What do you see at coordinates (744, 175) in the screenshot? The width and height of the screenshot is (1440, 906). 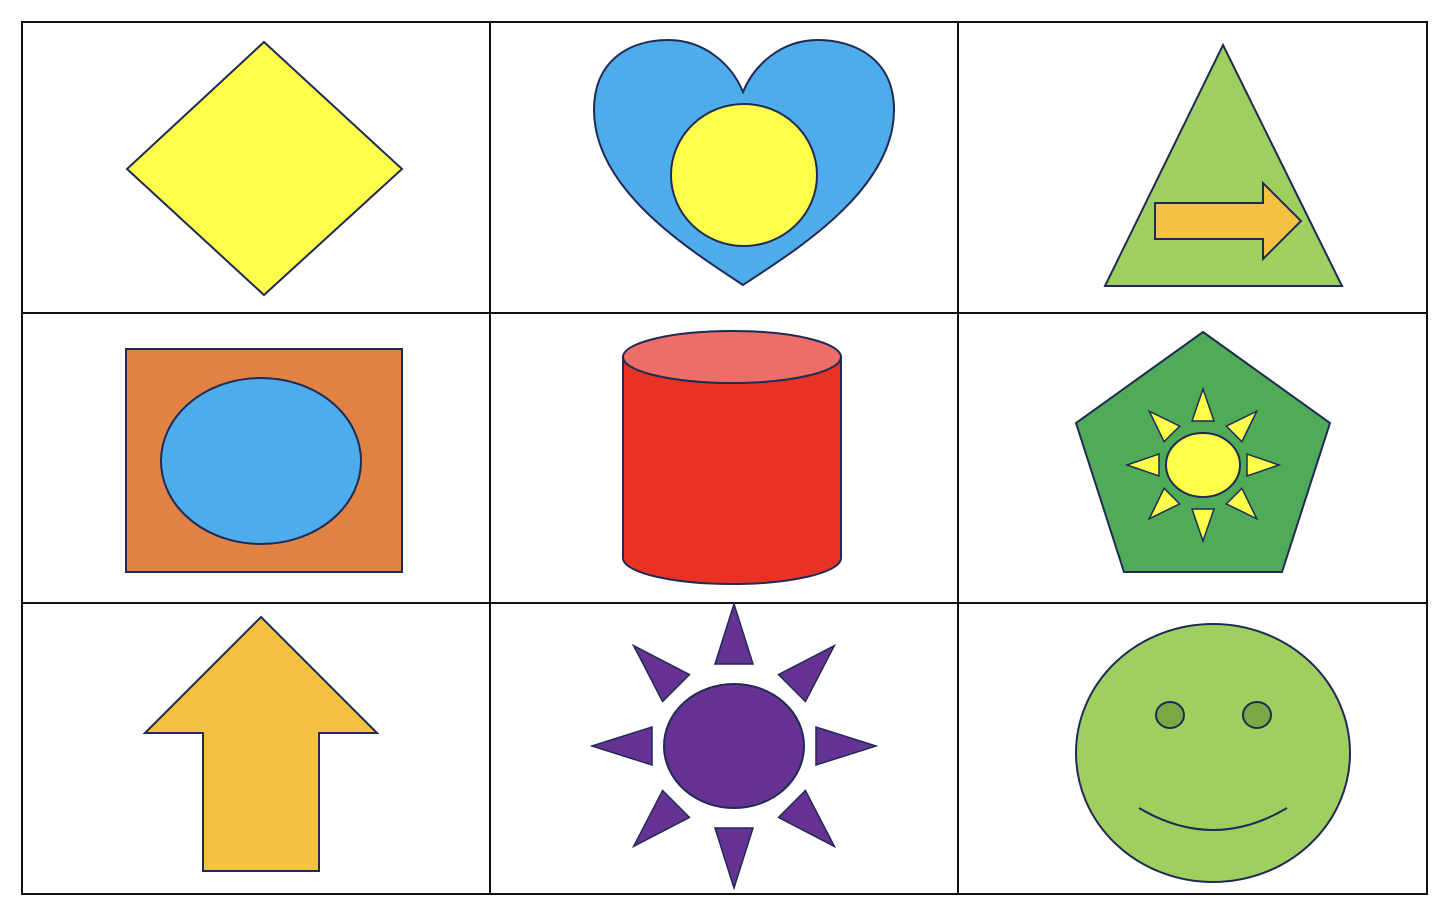 I see `heart-inner-circle` at bounding box center [744, 175].